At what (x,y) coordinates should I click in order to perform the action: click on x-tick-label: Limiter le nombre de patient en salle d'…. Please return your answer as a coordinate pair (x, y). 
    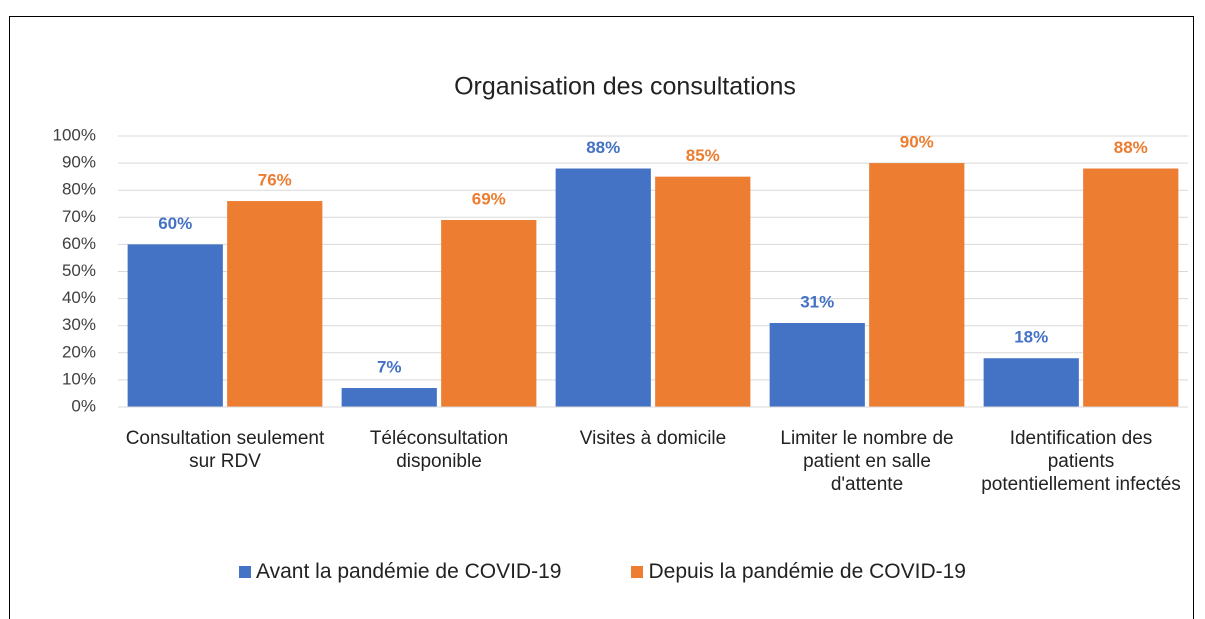
    Looking at the image, I should click on (867, 461).